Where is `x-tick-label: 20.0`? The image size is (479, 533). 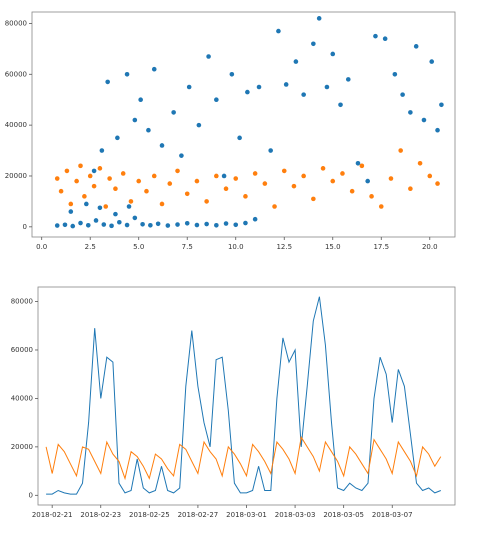 x-tick-label: 20.0 is located at coordinates (430, 247).